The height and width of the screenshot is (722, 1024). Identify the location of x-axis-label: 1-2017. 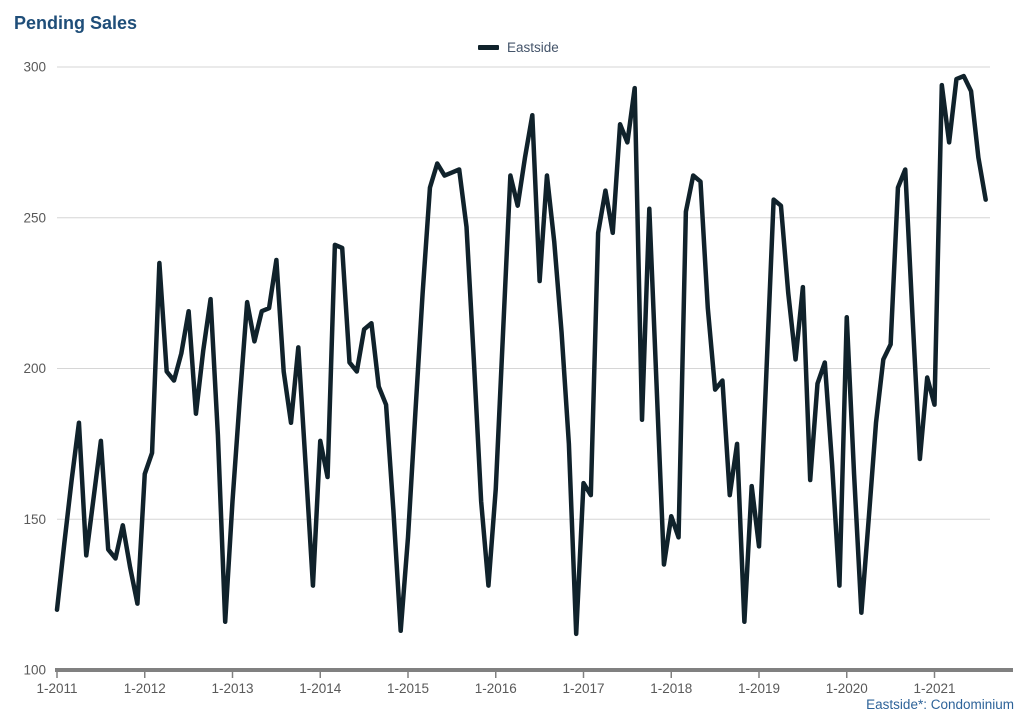
(583, 688).